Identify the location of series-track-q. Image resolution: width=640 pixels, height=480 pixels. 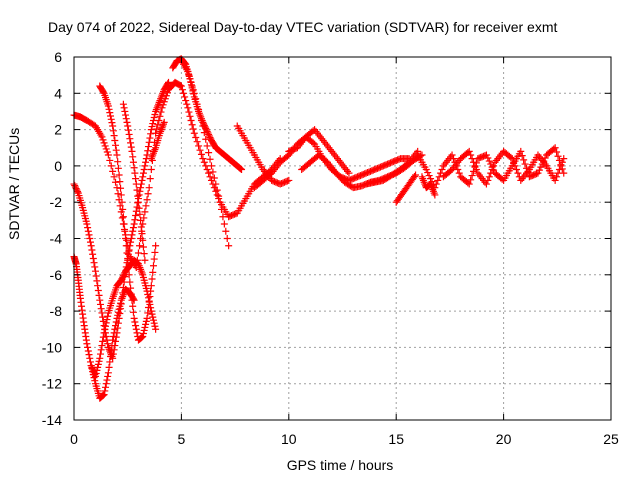
(263, 155).